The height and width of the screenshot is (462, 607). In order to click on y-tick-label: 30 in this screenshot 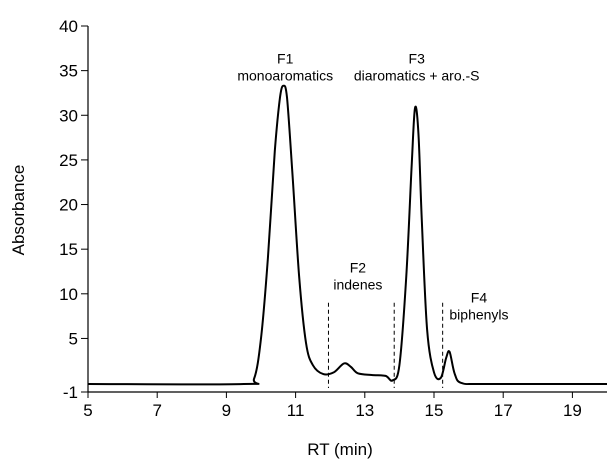, I will do `click(68, 115)`.